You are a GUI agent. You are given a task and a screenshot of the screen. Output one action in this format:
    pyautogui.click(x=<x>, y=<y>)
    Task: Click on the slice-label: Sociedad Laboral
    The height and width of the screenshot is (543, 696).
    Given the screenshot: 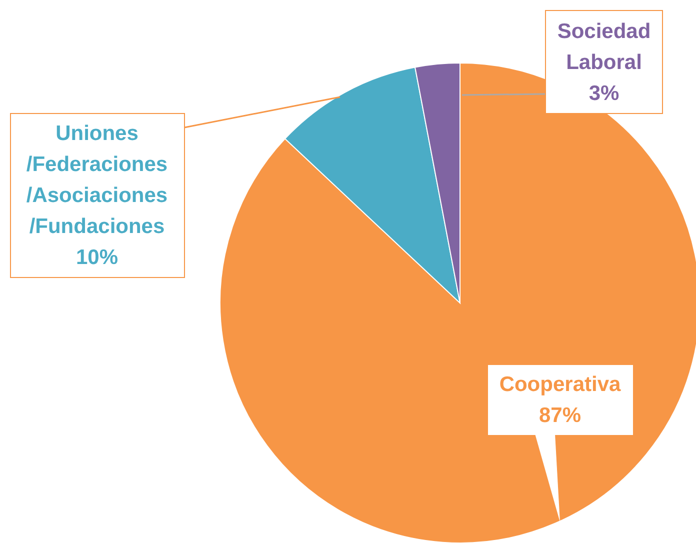 What is the action you would take?
    pyautogui.click(x=604, y=47)
    